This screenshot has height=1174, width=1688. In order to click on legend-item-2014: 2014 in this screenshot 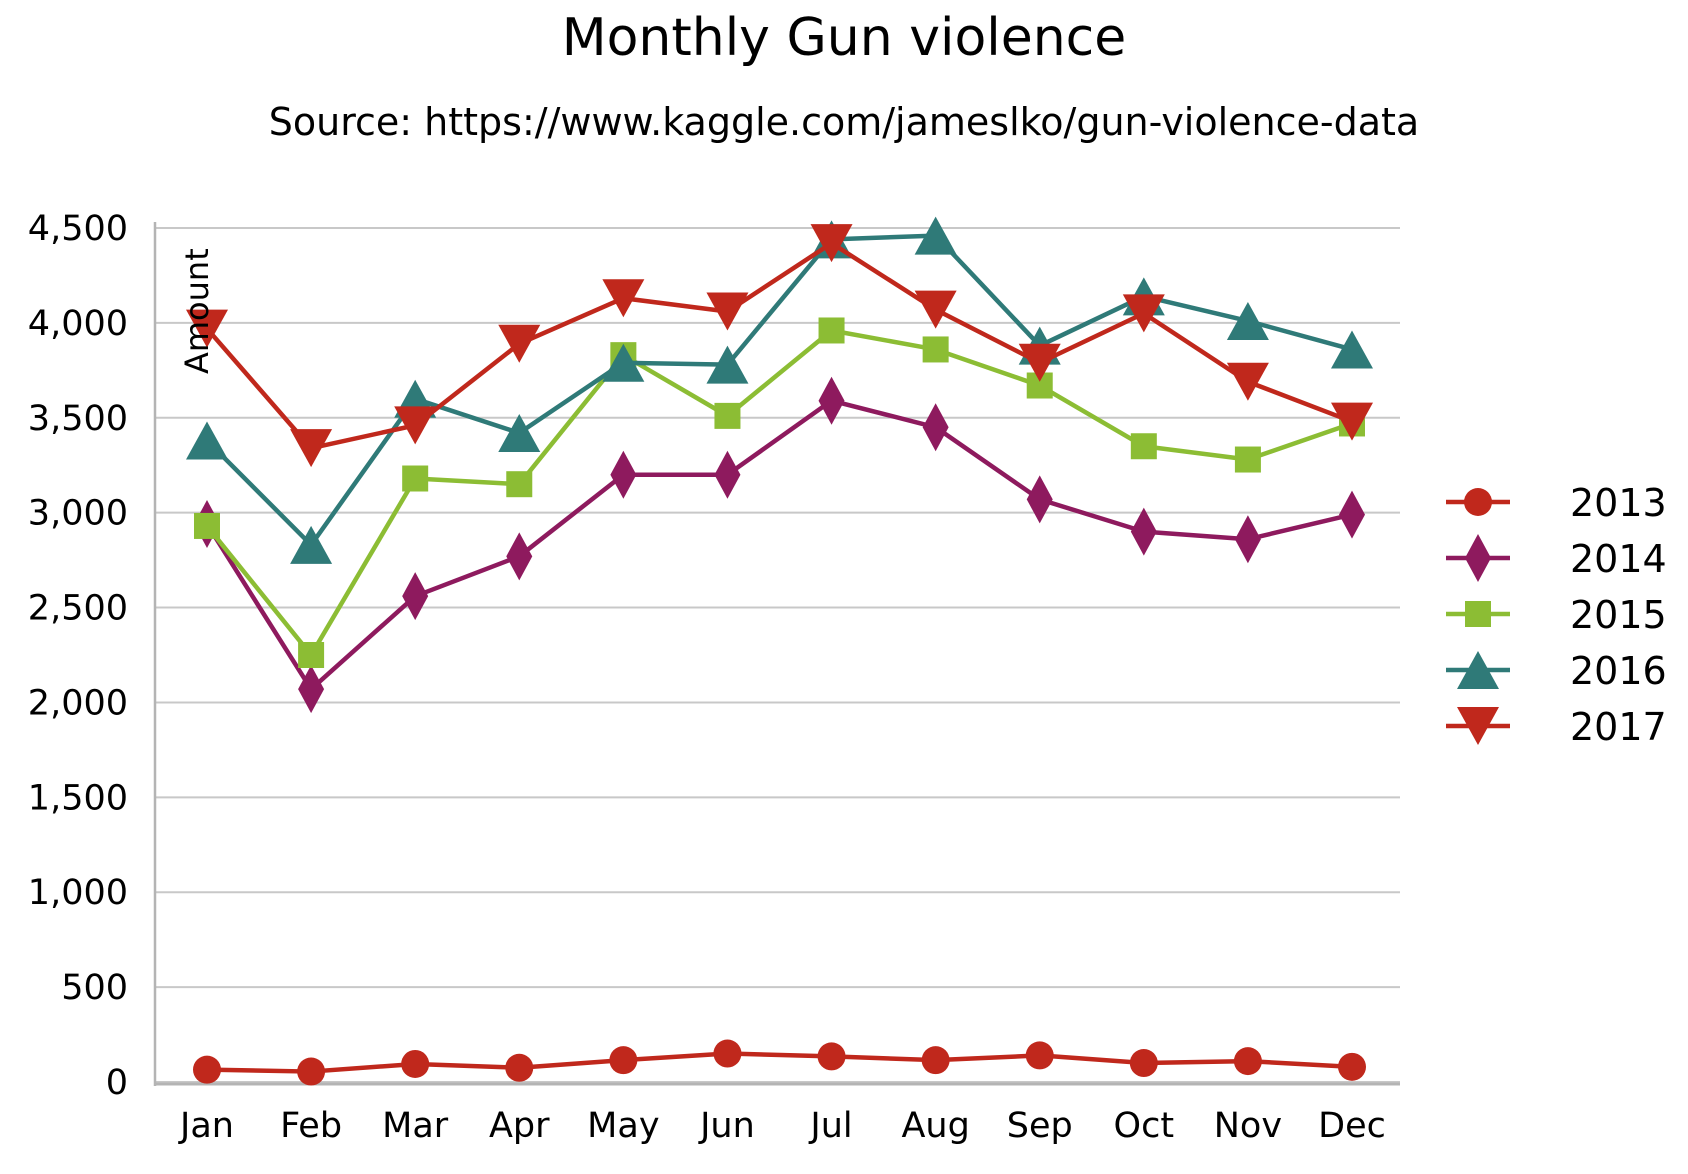, I will do `click(1556, 558)`.